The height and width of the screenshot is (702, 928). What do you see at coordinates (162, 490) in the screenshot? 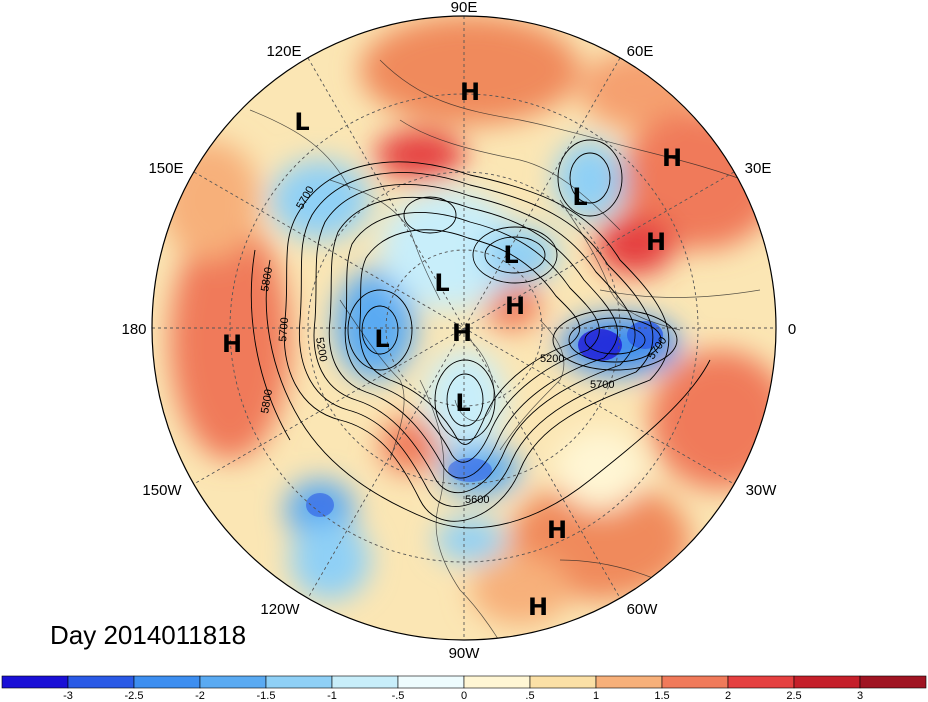
I see `lon-label-150w: 150W` at bounding box center [162, 490].